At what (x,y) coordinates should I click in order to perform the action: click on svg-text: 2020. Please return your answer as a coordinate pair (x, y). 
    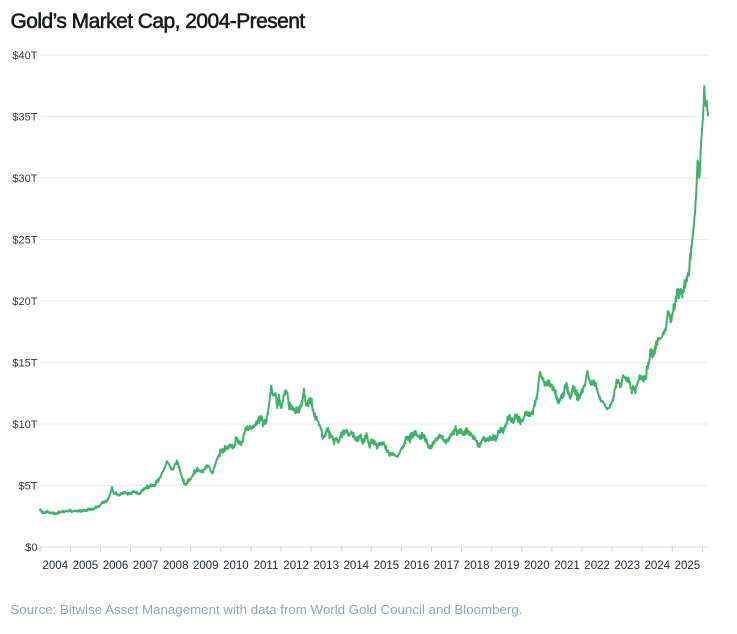
    Looking at the image, I should click on (537, 566).